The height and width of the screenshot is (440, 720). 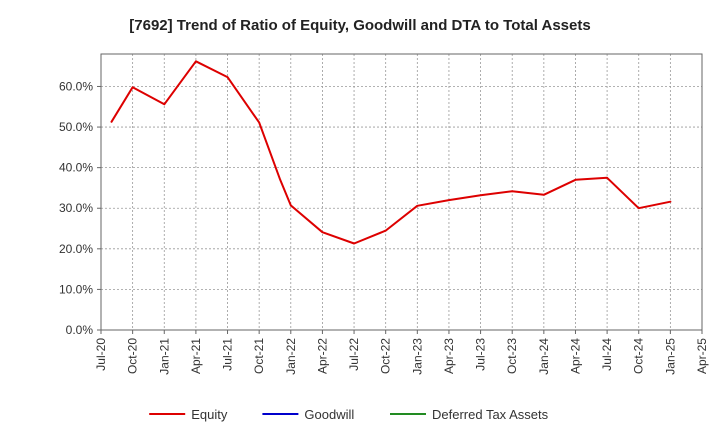 I want to click on x-tick-label: Jan-21, so click(x=164, y=356).